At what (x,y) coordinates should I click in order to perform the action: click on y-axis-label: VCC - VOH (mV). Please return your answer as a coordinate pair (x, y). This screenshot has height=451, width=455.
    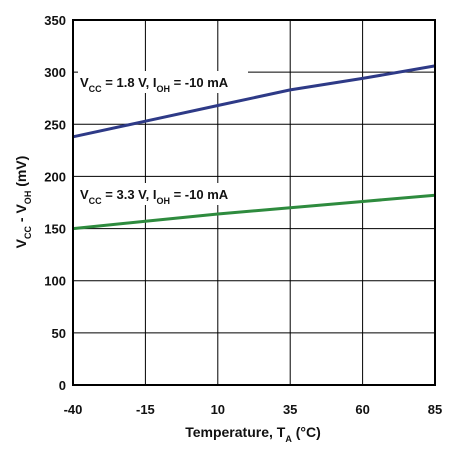
    Looking at the image, I should click on (23, 202).